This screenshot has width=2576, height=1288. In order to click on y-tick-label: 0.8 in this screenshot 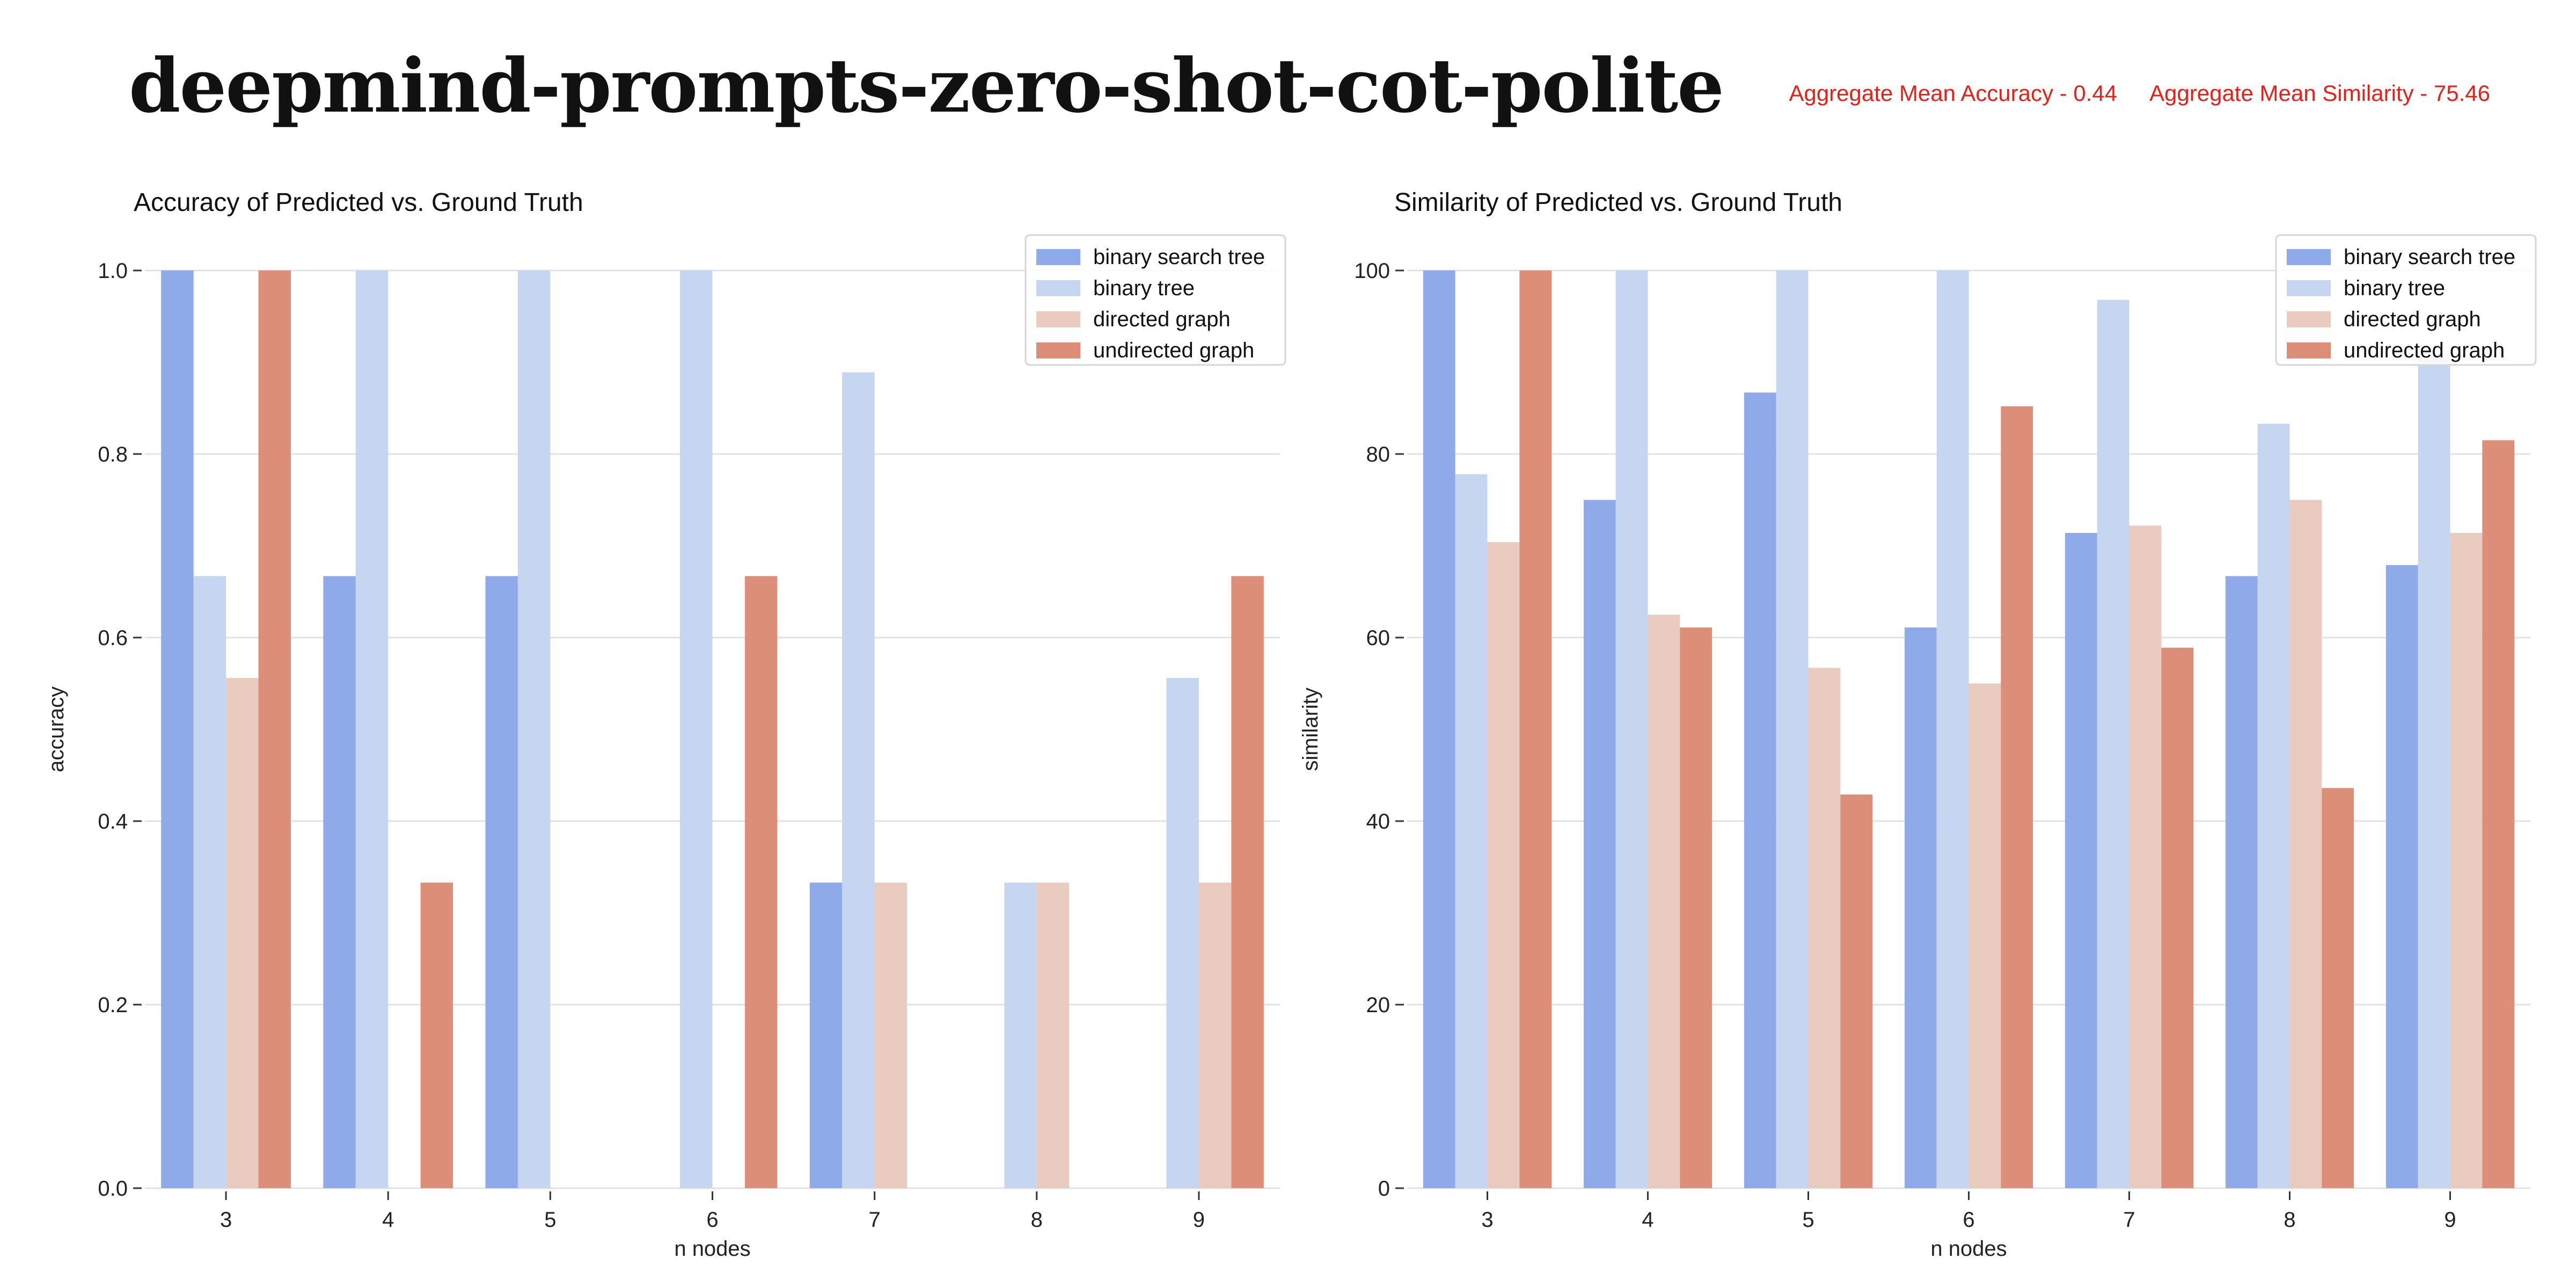, I will do `click(113, 454)`.